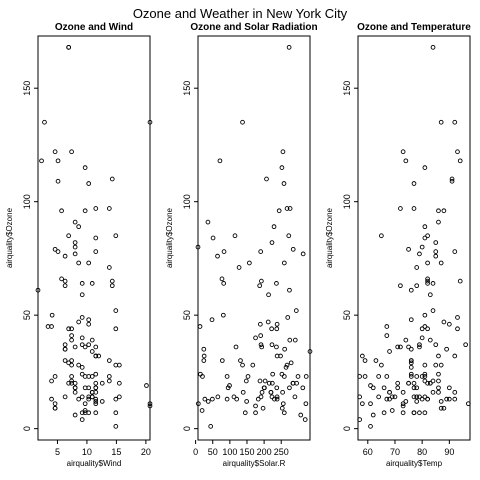 This screenshot has height=480, width=480. What do you see at coordinates (368, 452) in the screenshot?
I see `x-tick-label: 60` at bounding box center [368, 452].